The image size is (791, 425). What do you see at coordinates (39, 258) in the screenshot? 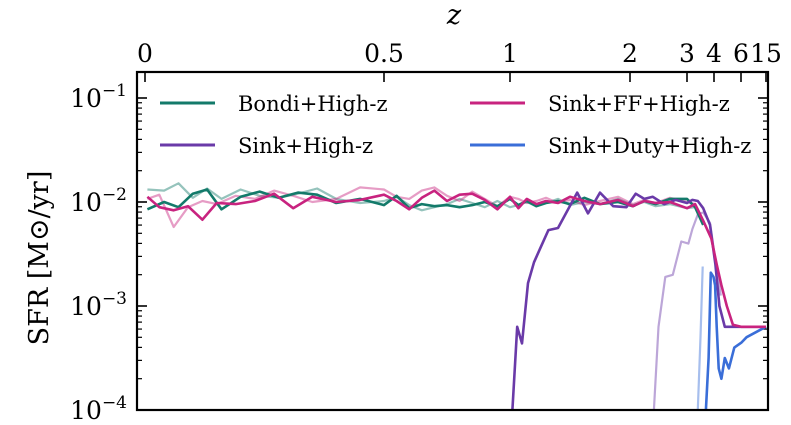
I see `y-axis-label: SFR [M⊙/yr]` at bounding box center [39, 258].